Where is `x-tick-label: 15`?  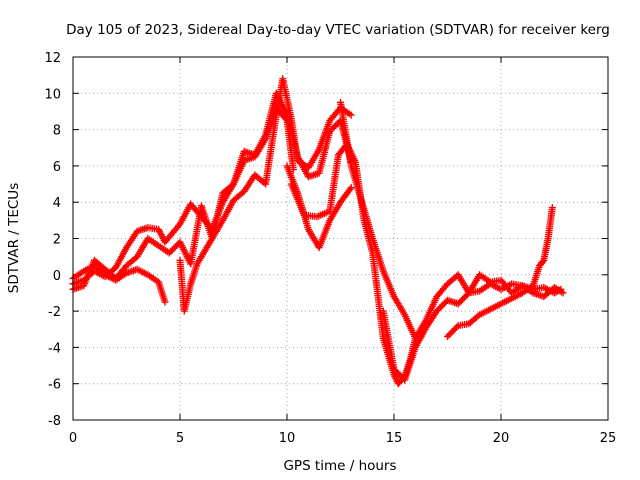 x-tick-label: 15 is located at coordinates (394, 438).